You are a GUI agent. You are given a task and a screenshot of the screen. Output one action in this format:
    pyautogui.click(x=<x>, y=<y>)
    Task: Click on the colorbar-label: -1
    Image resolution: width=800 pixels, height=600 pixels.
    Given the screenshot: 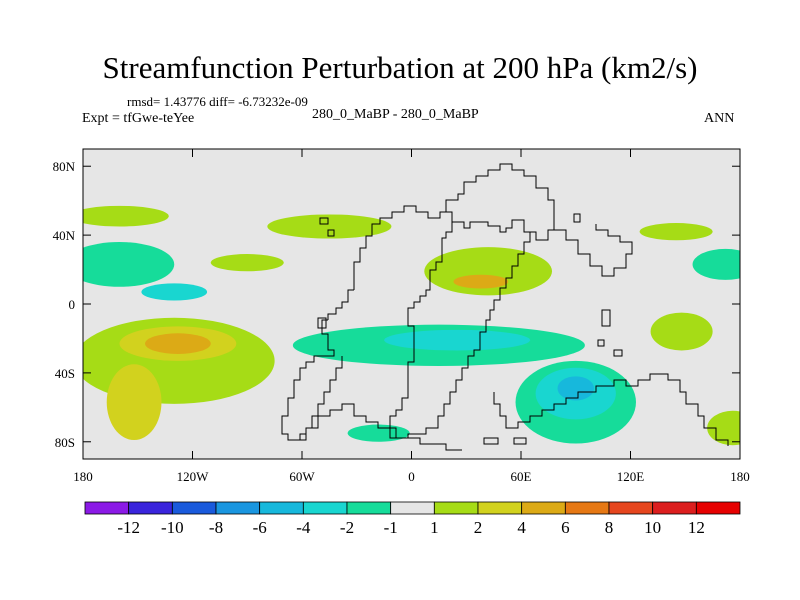 What is the action you would take?
    pyautogui.click(x=391, y=527)
    